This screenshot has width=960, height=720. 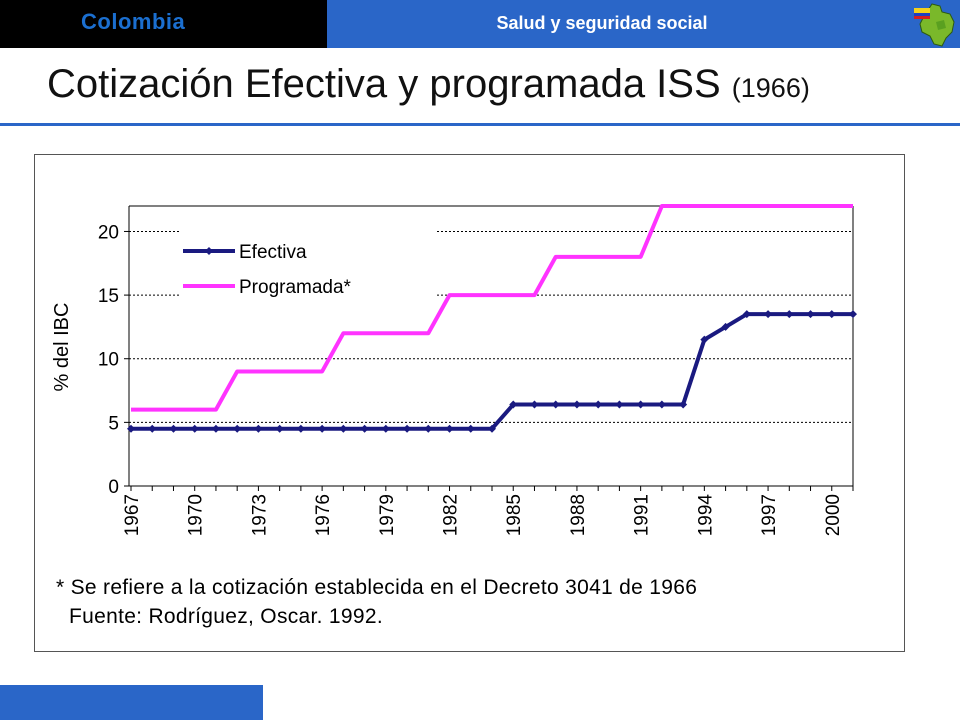 What do you see at coordinates (769, 515) in the screenshot?
I see `x-tick-label: 1997` at bounding box center [769, 515].